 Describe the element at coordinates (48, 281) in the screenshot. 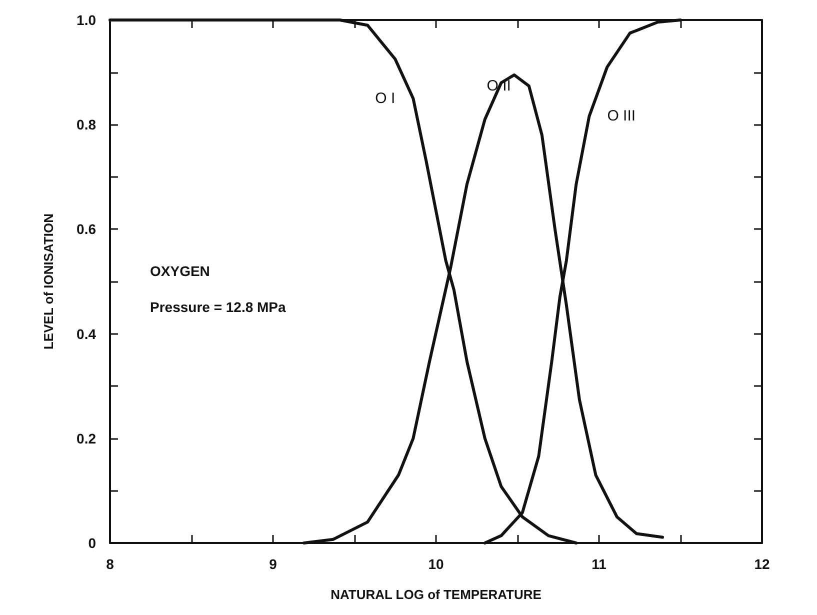

I see `y-axis-title: LEVEL of IONISATION` at that location.